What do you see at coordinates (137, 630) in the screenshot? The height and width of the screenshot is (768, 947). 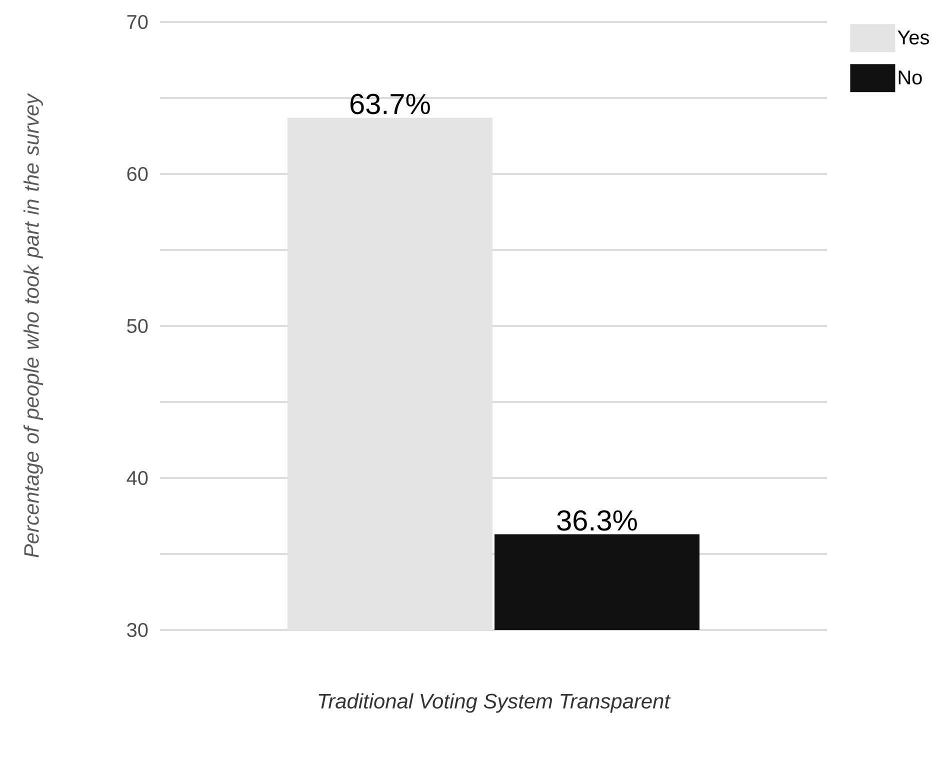 I see `y-tick-label: 30` at bounding box center [137, 630].